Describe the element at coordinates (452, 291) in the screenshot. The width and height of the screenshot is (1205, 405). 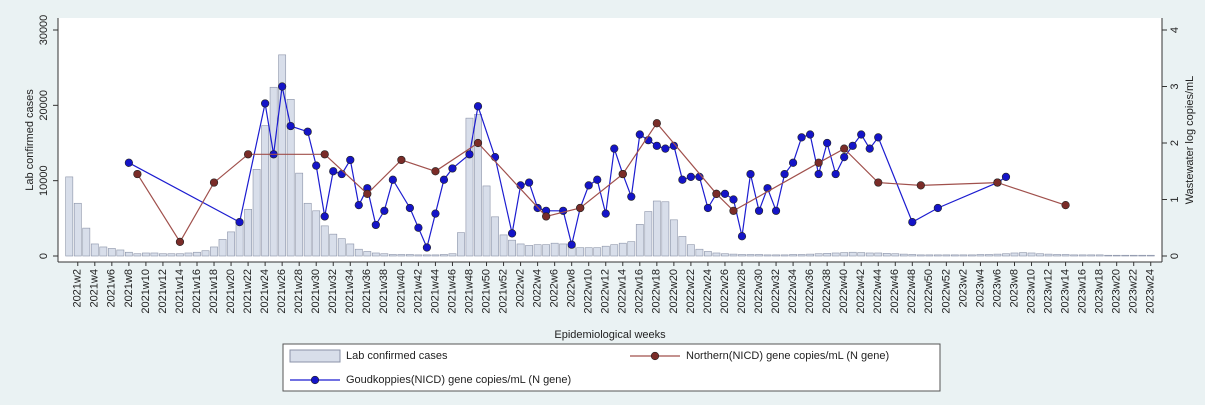
I see `x-tick-label: 2021w46` at that location.